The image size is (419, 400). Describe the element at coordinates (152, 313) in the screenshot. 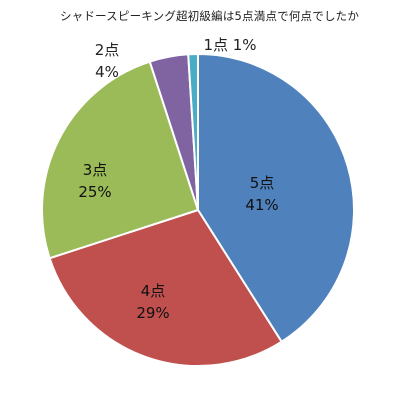

I see `slice-value-label-2: 29%` at that location.